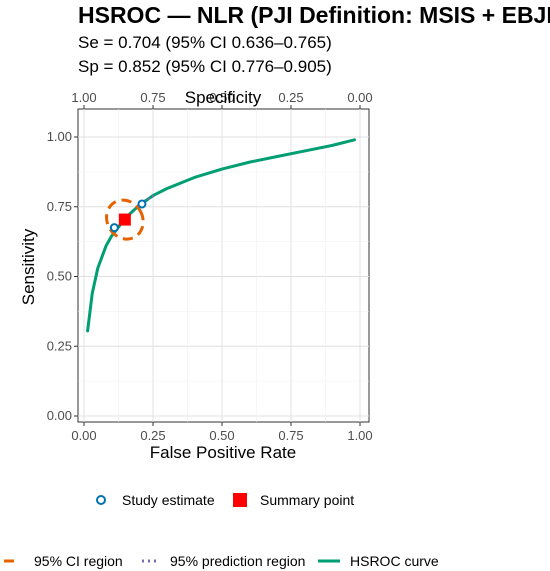 Image resolution: width=550 pixels, height=571 pixels. I want to click on x-tick-label: 0.75, so click(290, 435).